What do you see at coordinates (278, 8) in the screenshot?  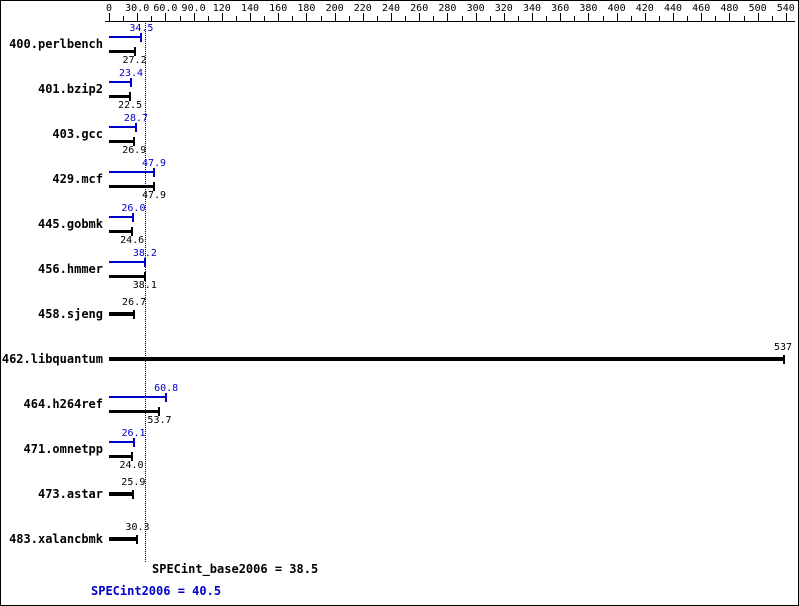 I see `axis-tick-label: 160` at bounding box center [278, 8].